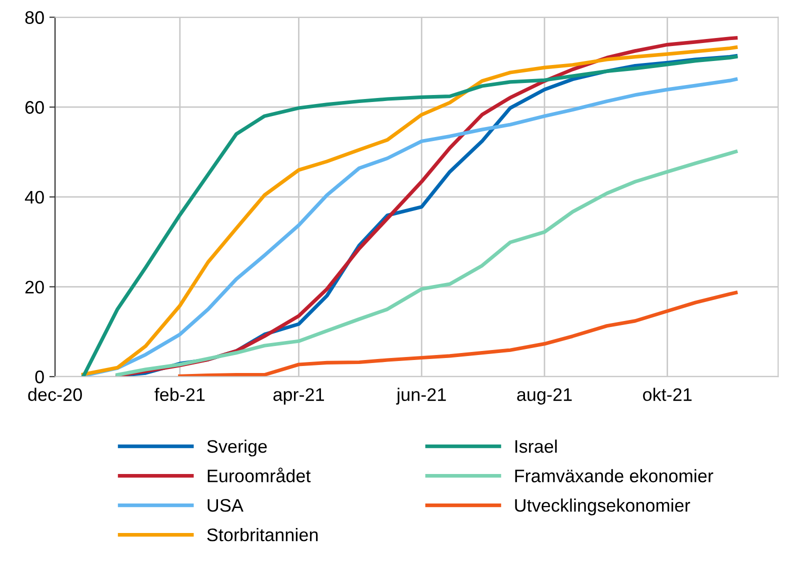  What do you see at coordinates (237, 448) in the screenshot?
I see `legend-label: Sverige` at bounding box center [237, 448].